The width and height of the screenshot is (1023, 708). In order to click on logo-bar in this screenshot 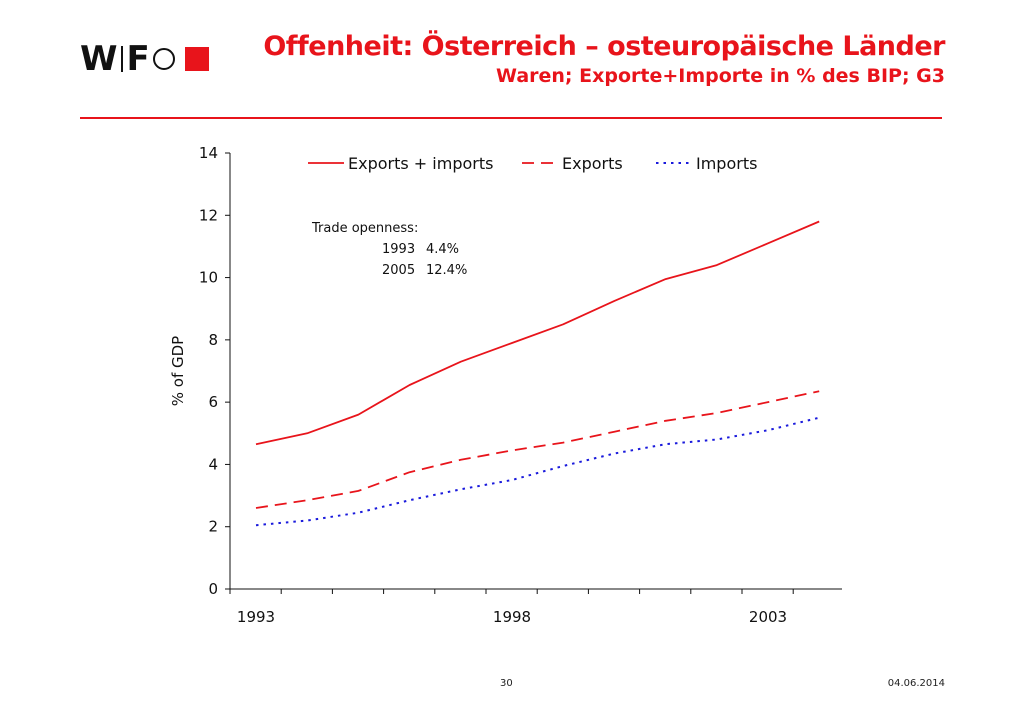, I will do `click(121, 59)`.